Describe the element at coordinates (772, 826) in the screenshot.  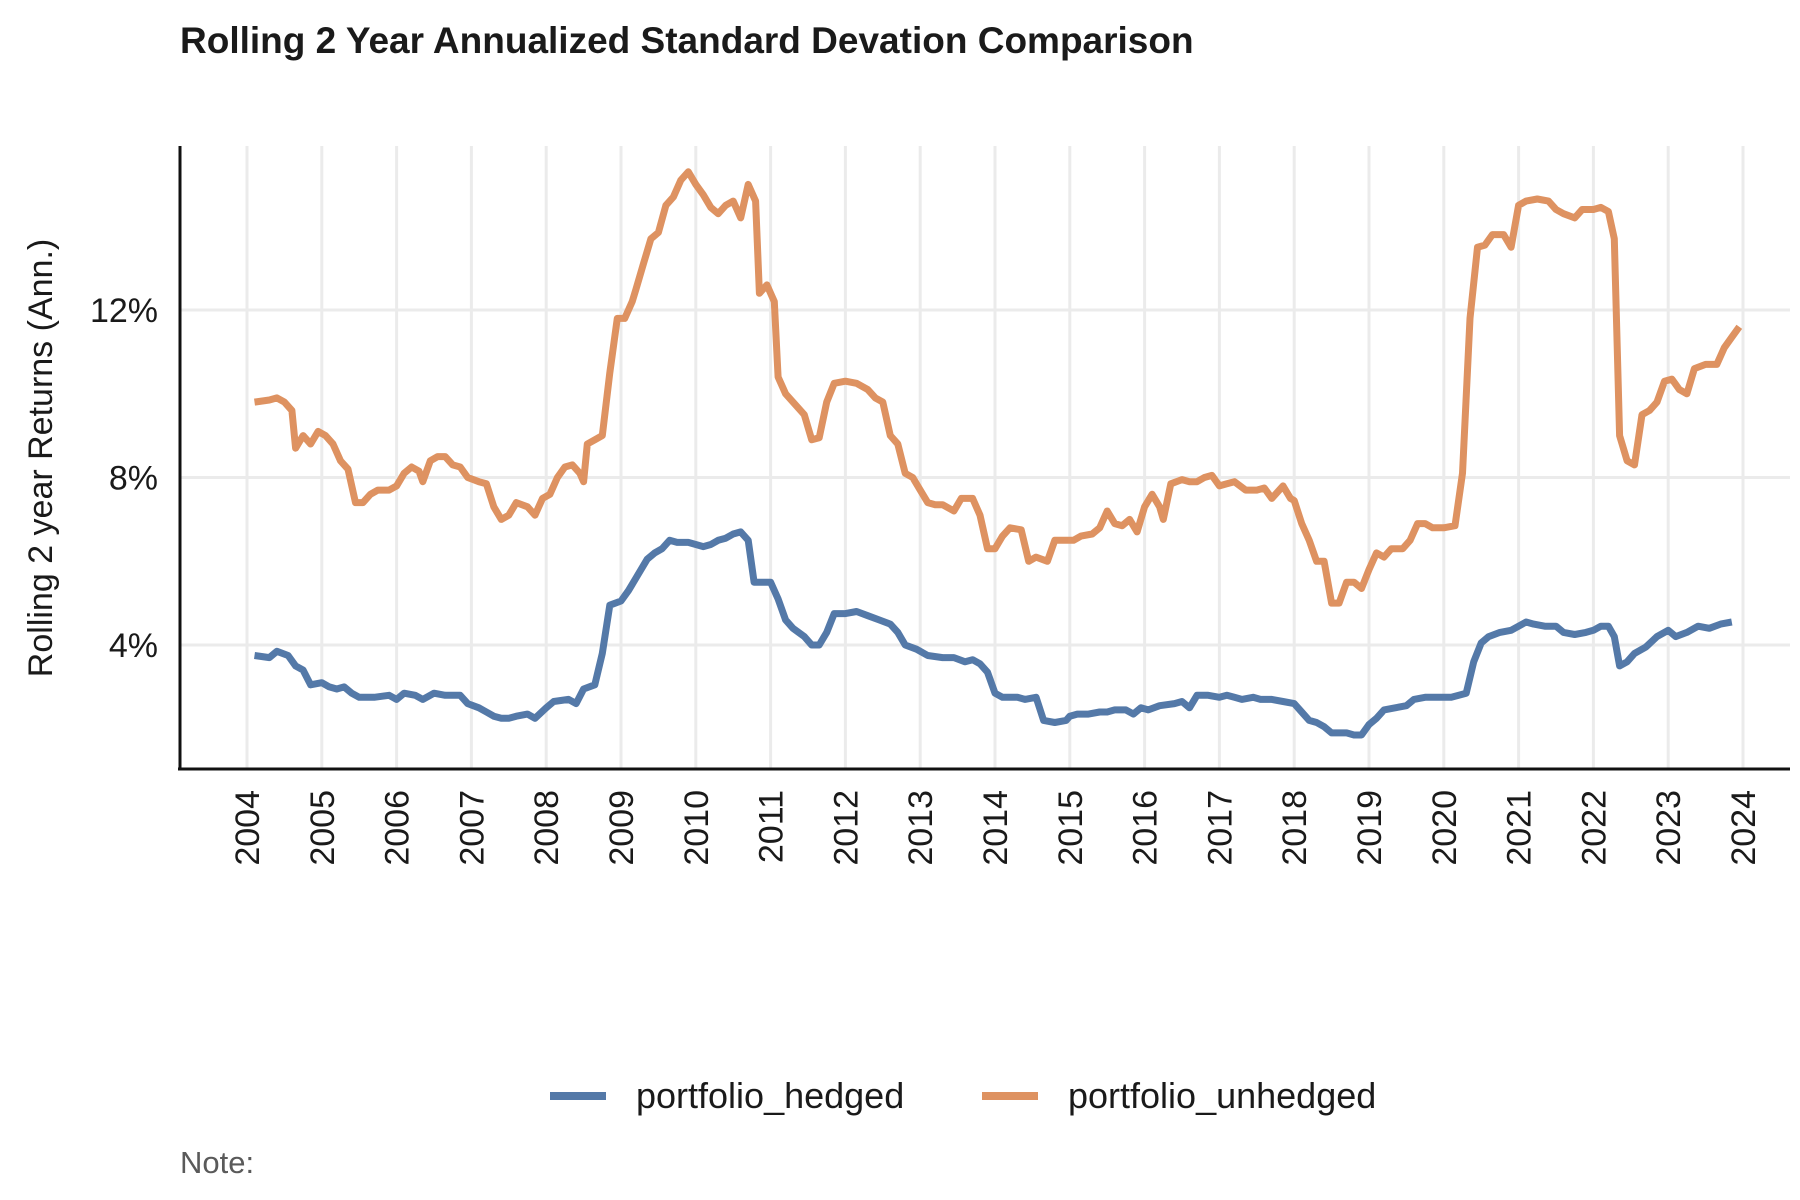
I see `x-tick-label: 2011` at that location.